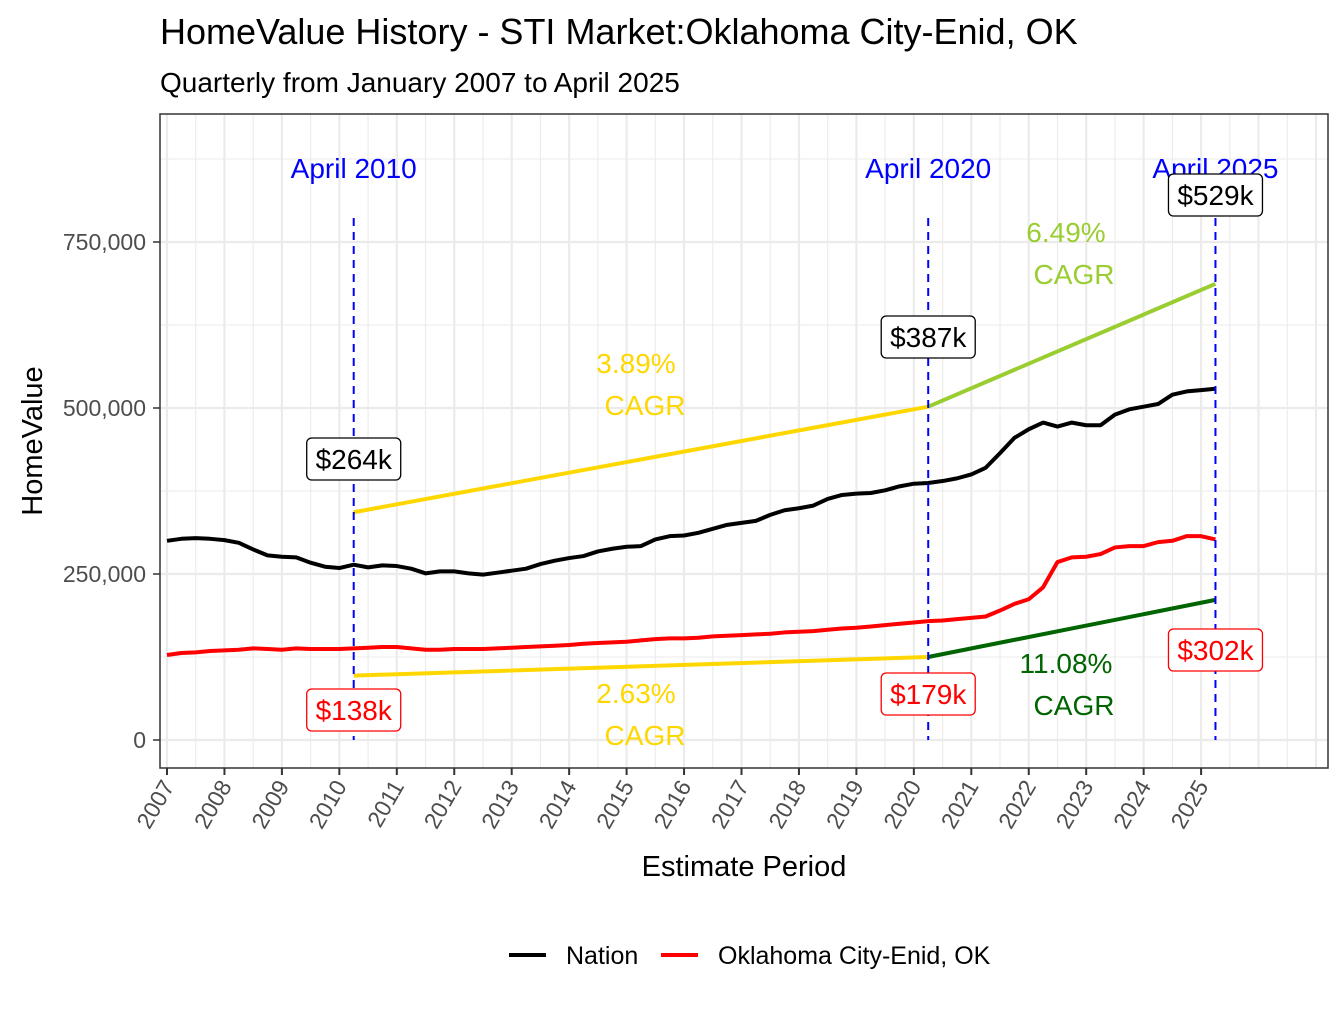 This screenshot has width=1344, height=1013. I want to click on value-label: $179k, so click(928, 694).